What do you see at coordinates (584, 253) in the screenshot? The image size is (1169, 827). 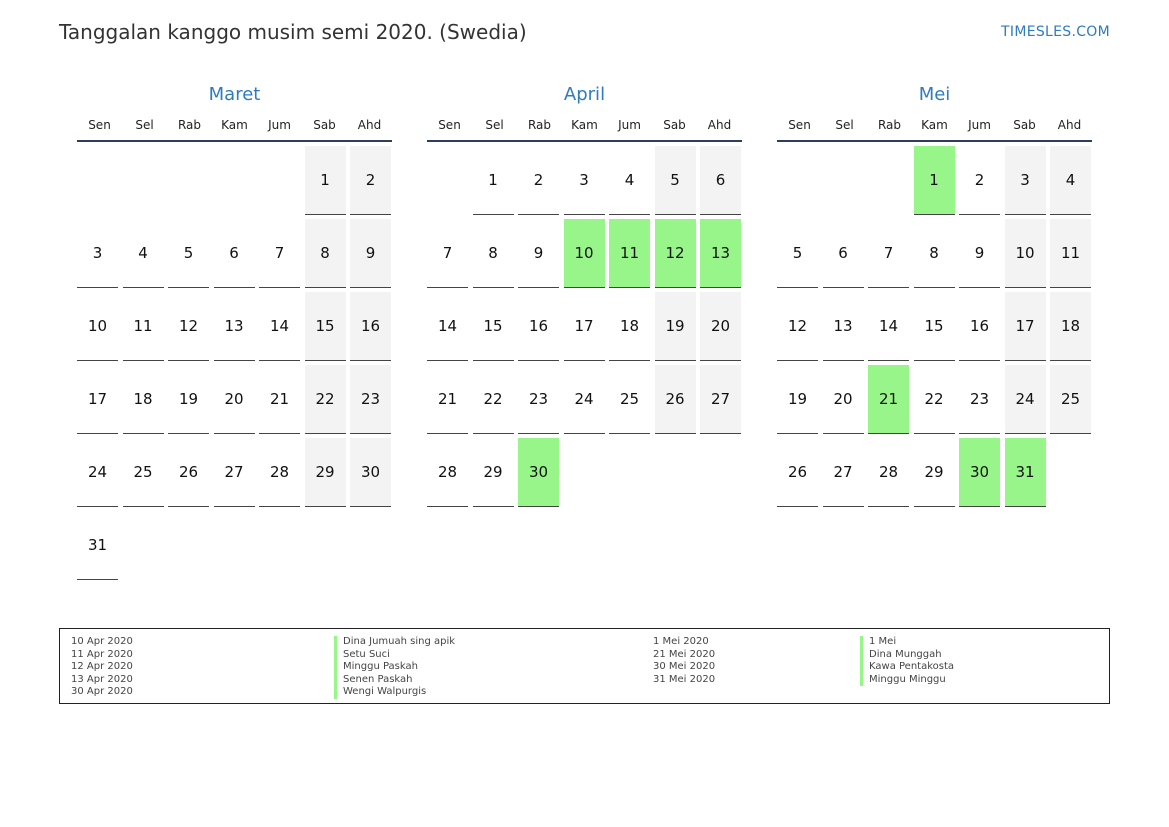 I see `holiday-day-cell: 10` at bounding box center [584, 253].